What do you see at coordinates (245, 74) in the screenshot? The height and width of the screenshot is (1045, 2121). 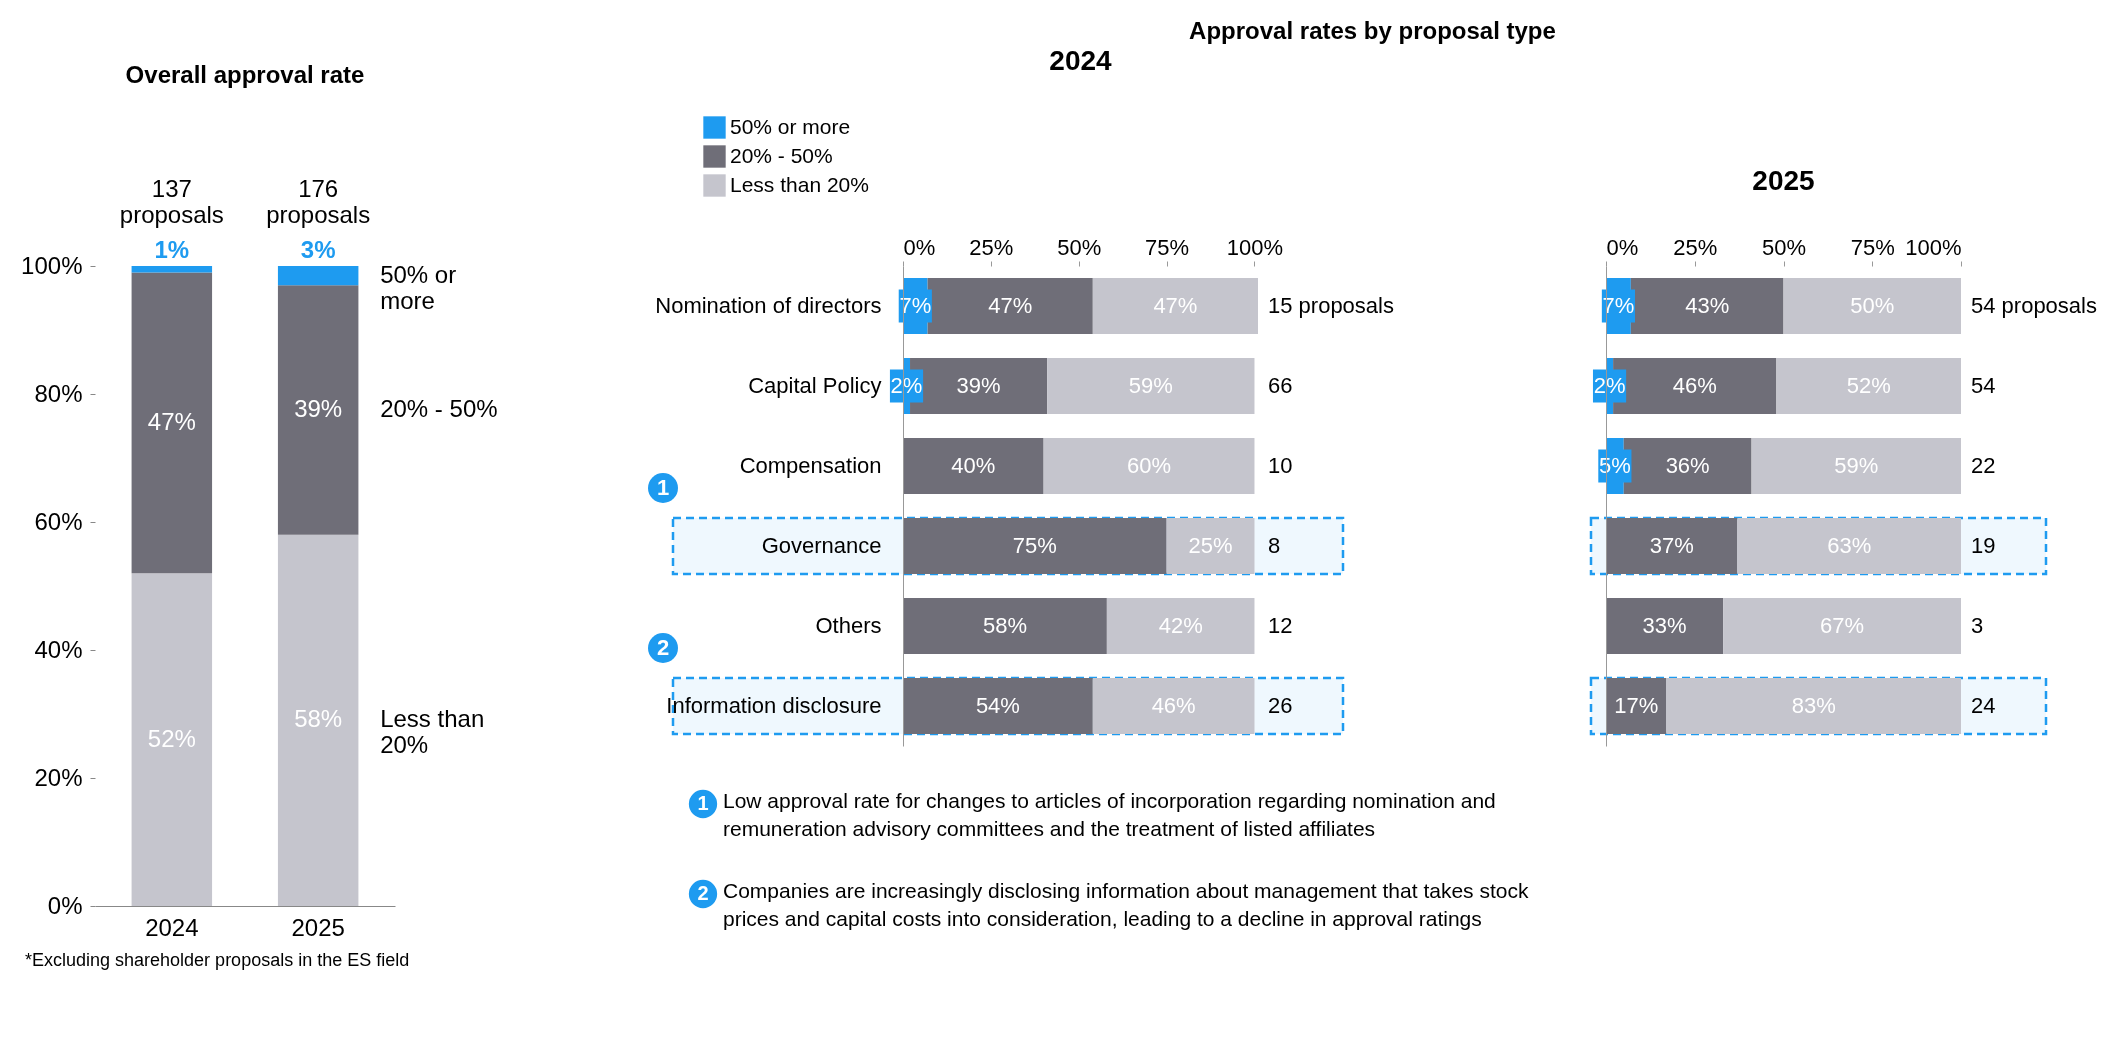 I see `chart-title: Overall approval rate` at bounding box center [245, 74].